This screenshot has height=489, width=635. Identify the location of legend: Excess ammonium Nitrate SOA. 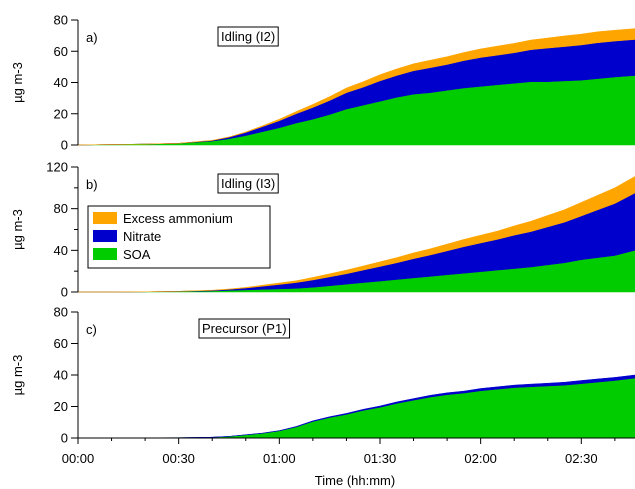
(179, 237).